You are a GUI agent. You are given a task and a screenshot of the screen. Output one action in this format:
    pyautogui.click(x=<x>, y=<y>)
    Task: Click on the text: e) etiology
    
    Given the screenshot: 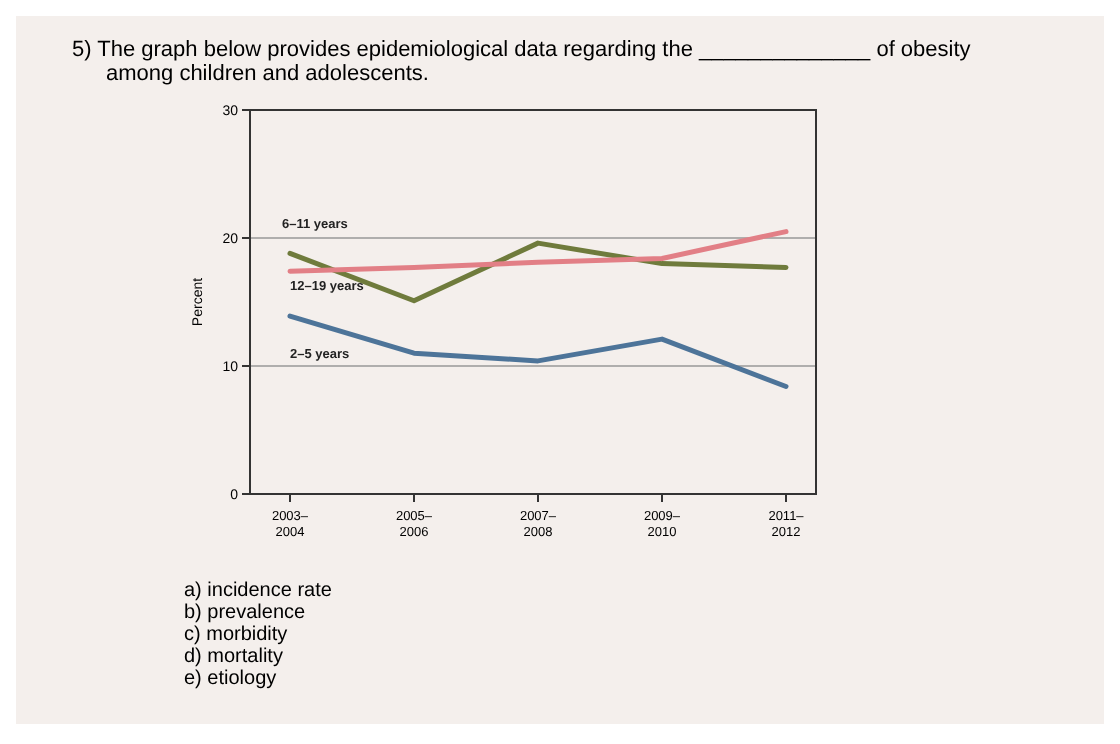 What is the action you would take?
    pyautogui.click(x=230, y=679)
    